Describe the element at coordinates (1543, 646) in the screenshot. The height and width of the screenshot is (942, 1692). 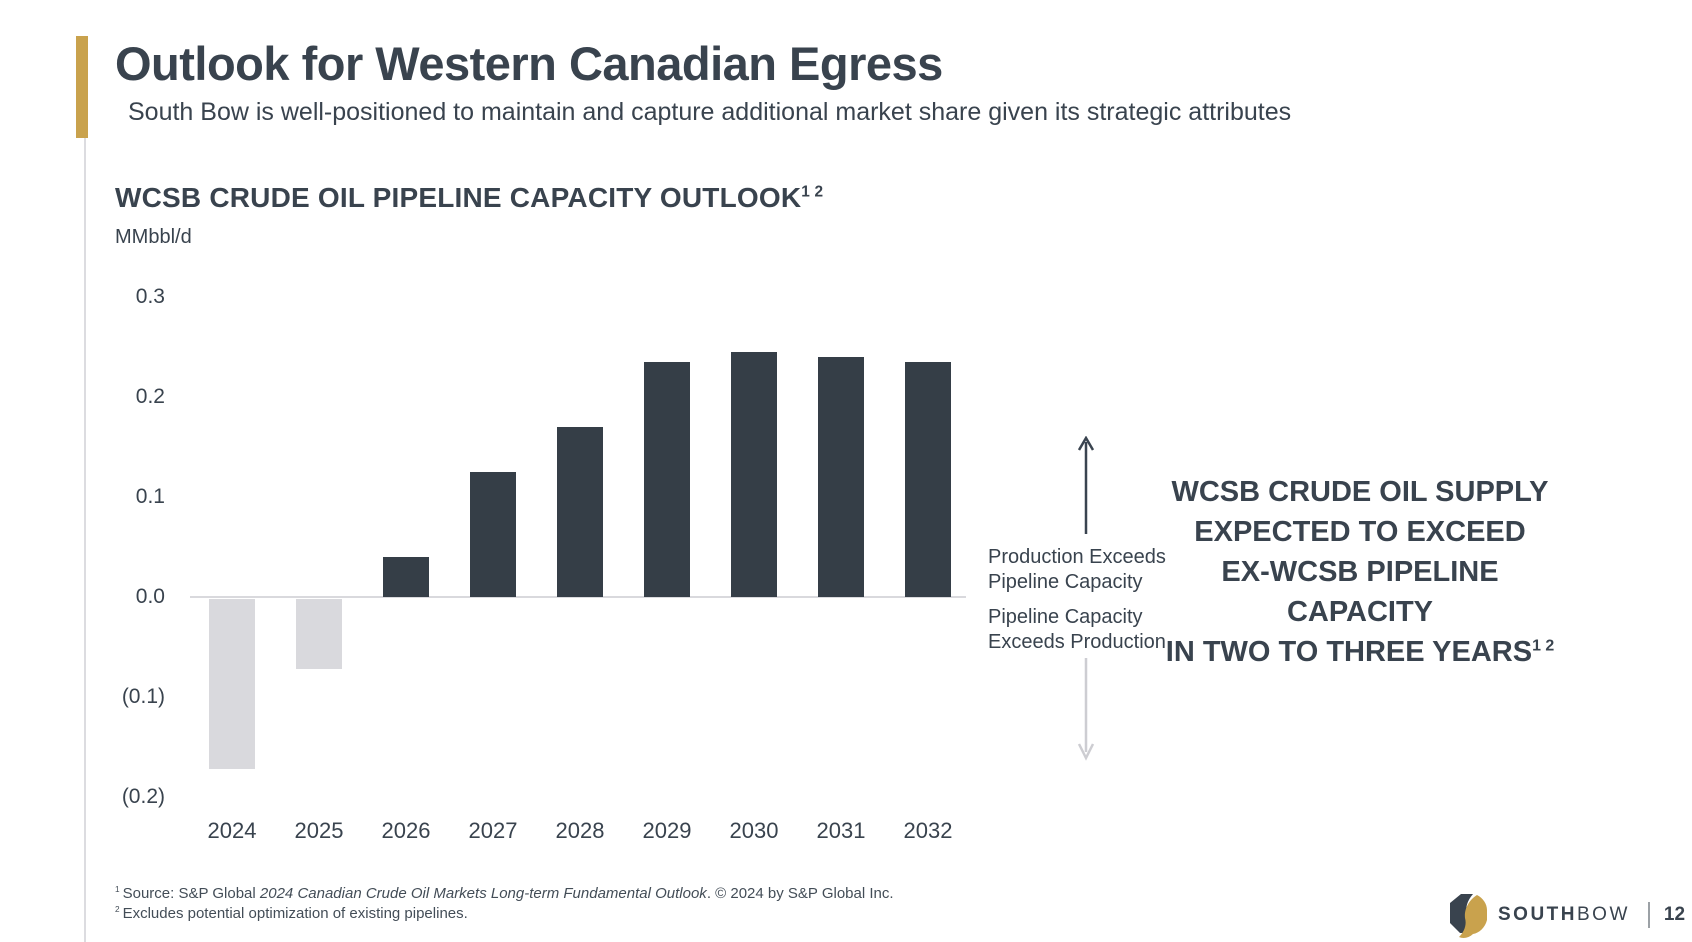
I see `key-message-footnote-ref: 1 2` at that location.